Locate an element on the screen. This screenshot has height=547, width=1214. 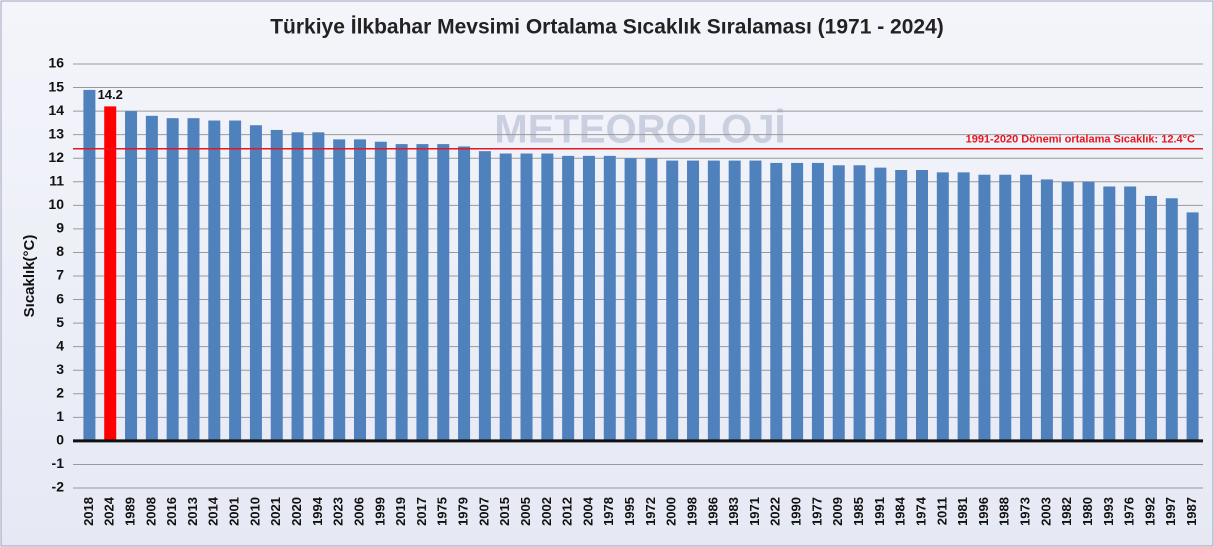
y-tick-label: 12 is located at coordinates (56, 157).